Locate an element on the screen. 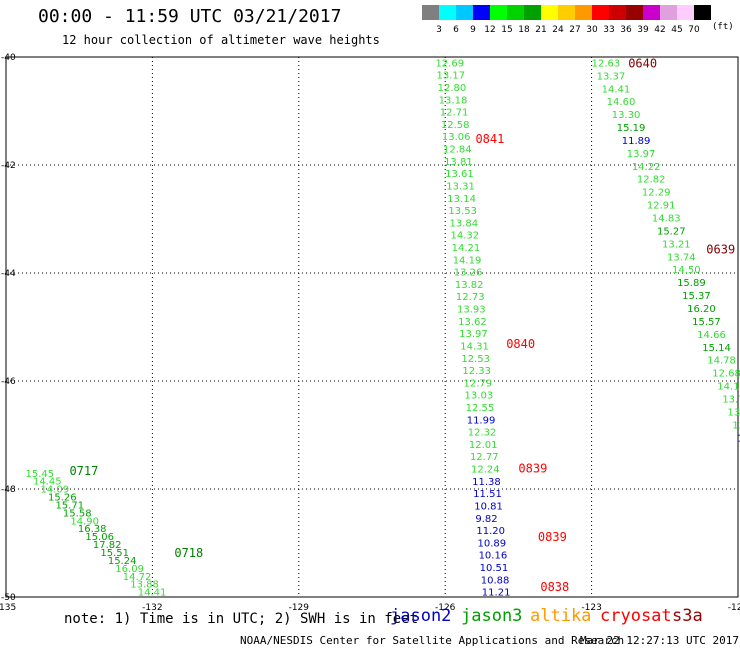 This screenshot has height=650, width=740. wave-height-label: 13.31 is located at coordinates (460, 186).